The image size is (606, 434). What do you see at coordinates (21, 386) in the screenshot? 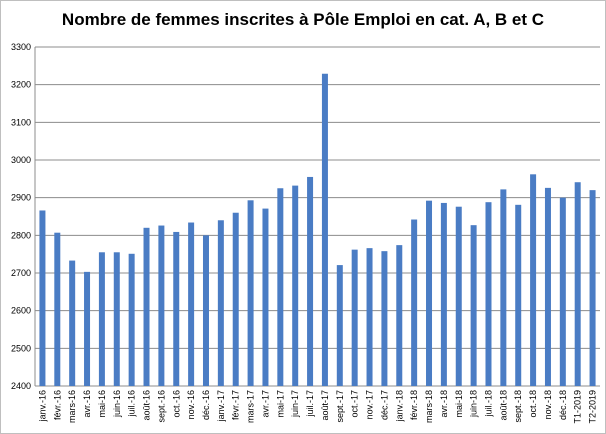
I see `y-tick-label: 2400` at bounding box center [21, 386].